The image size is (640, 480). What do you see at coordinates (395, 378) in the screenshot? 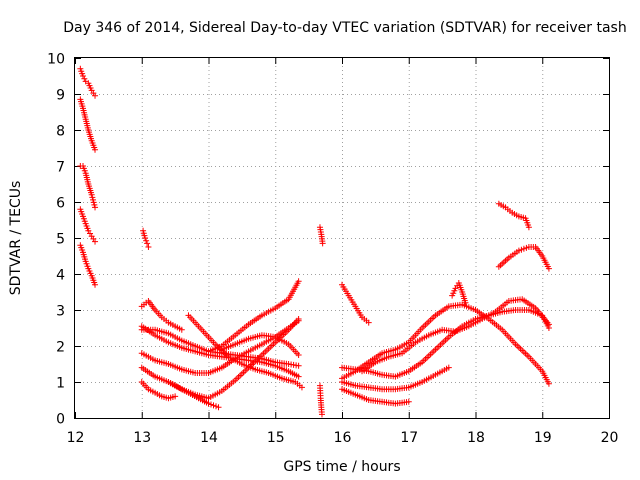
I see `series-track-v` at bounding box center [395, 378].